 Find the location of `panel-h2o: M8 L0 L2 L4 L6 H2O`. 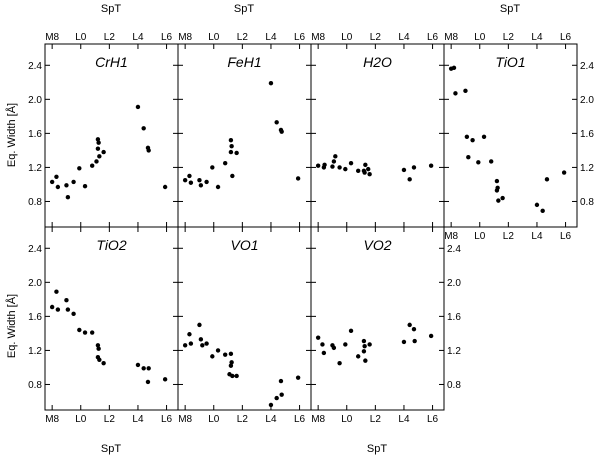

panel-h2o: M8 L0 L2 L4 L6 H2O is located at coordinates (377, 130).